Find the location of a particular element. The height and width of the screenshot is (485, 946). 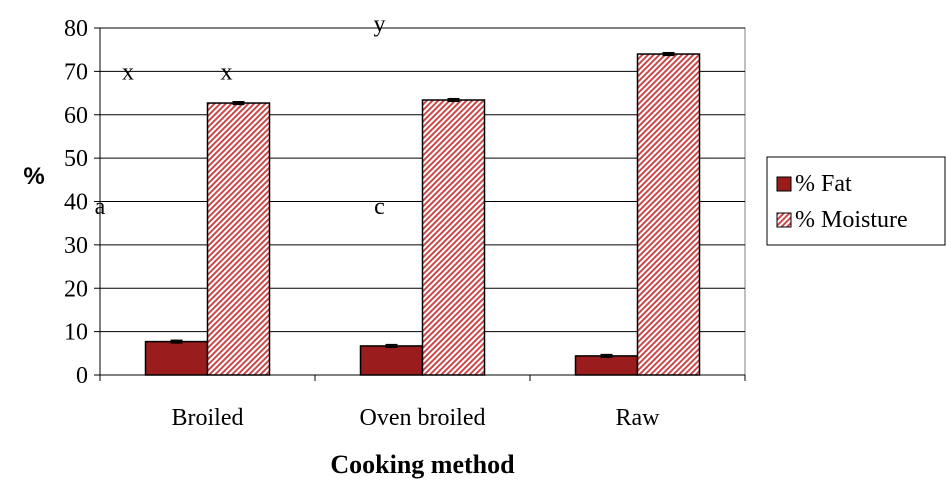

legend-label: % Moisture is located at coordinates (851, 220).